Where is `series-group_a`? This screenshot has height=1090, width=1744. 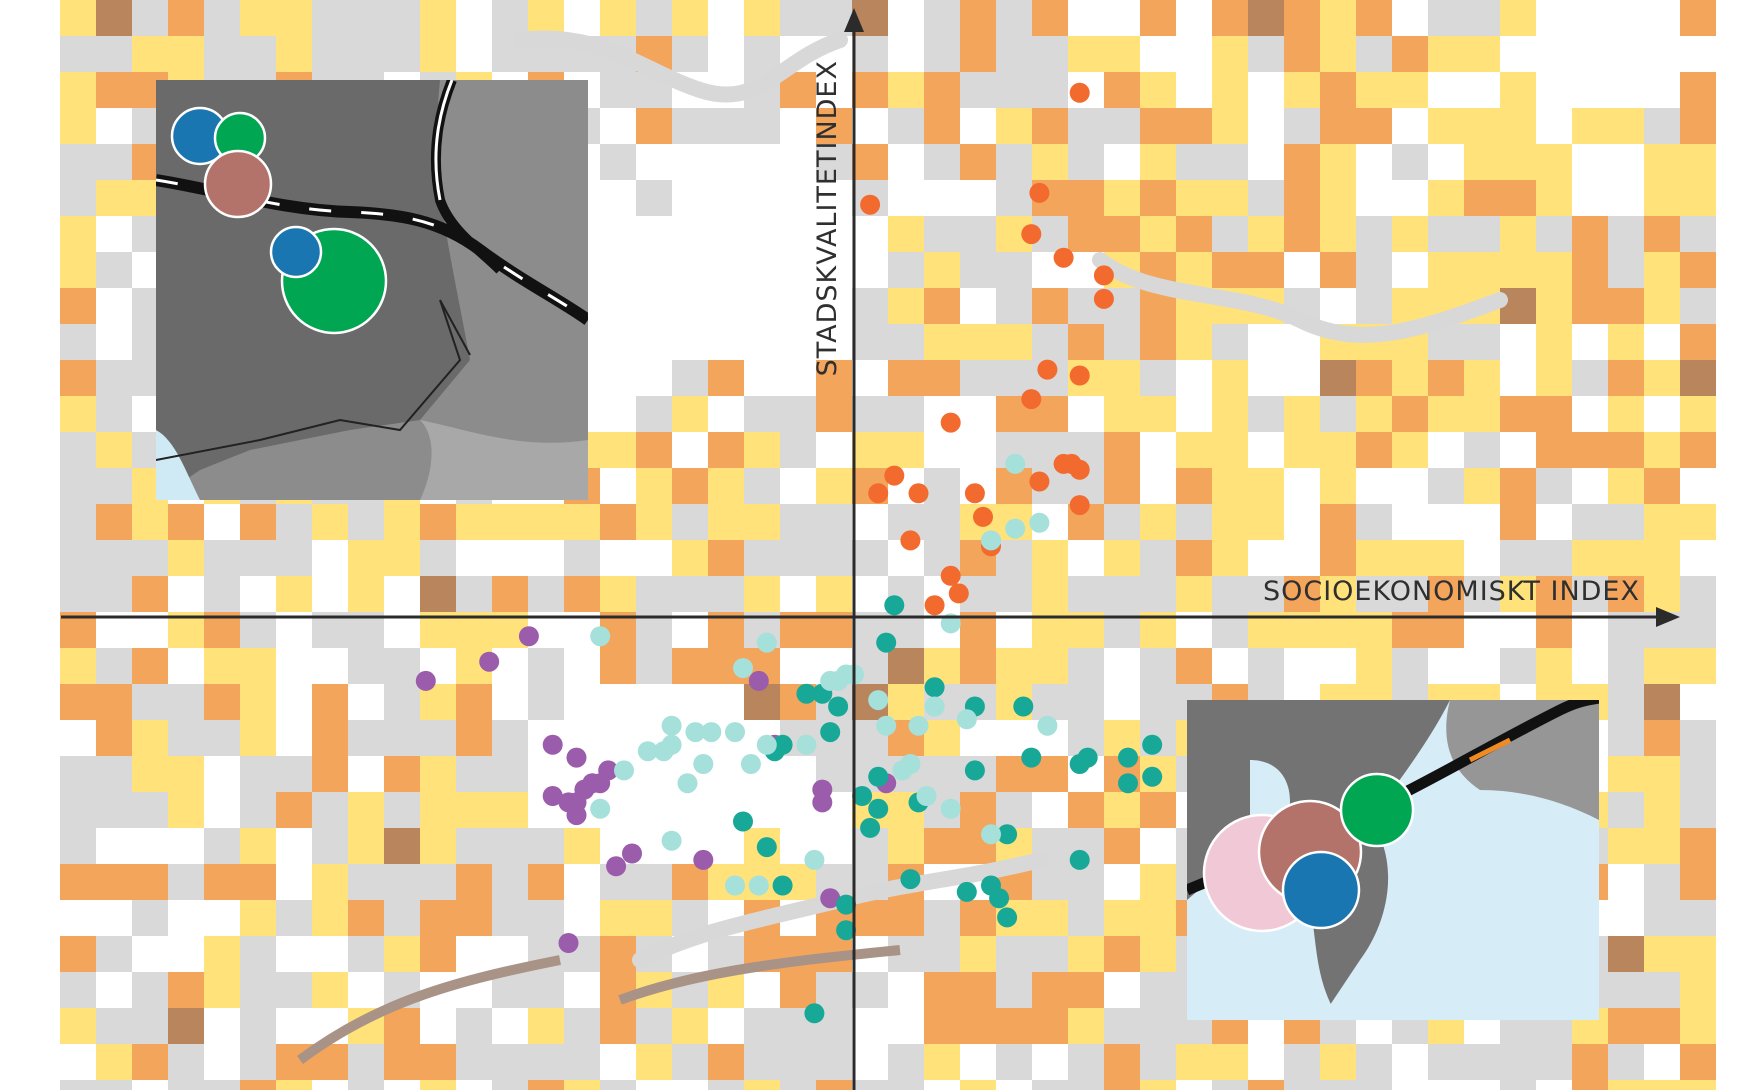
series-group_a is located at coordinates (987, 349).